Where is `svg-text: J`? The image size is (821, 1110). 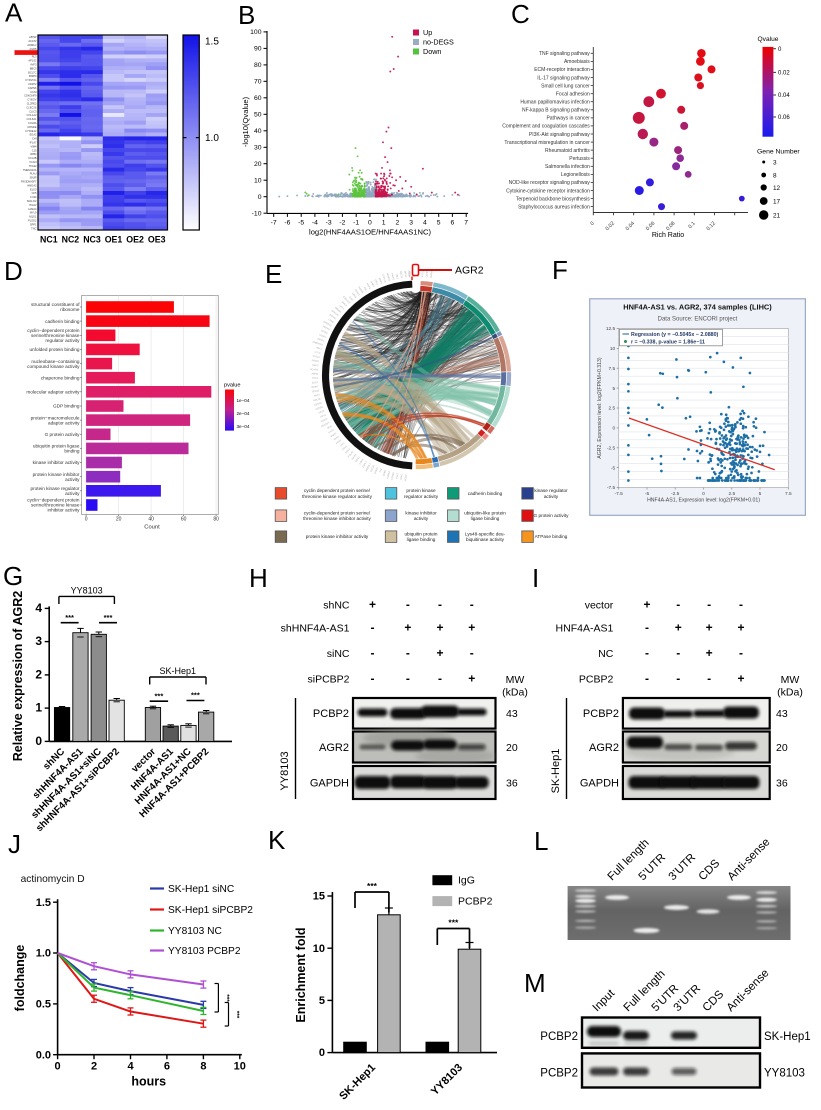
svg-text: J is located at coordinates (14, 844).